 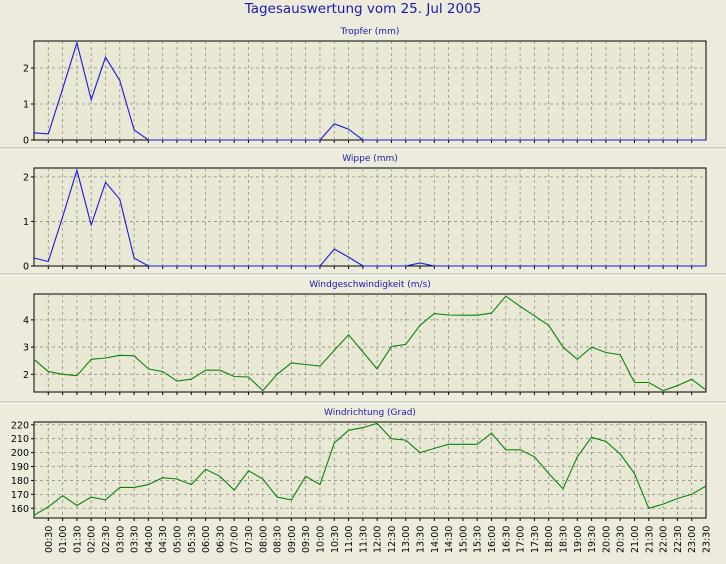 I want to click on x-tick-label: 23:00, so click(x=692, y=539).